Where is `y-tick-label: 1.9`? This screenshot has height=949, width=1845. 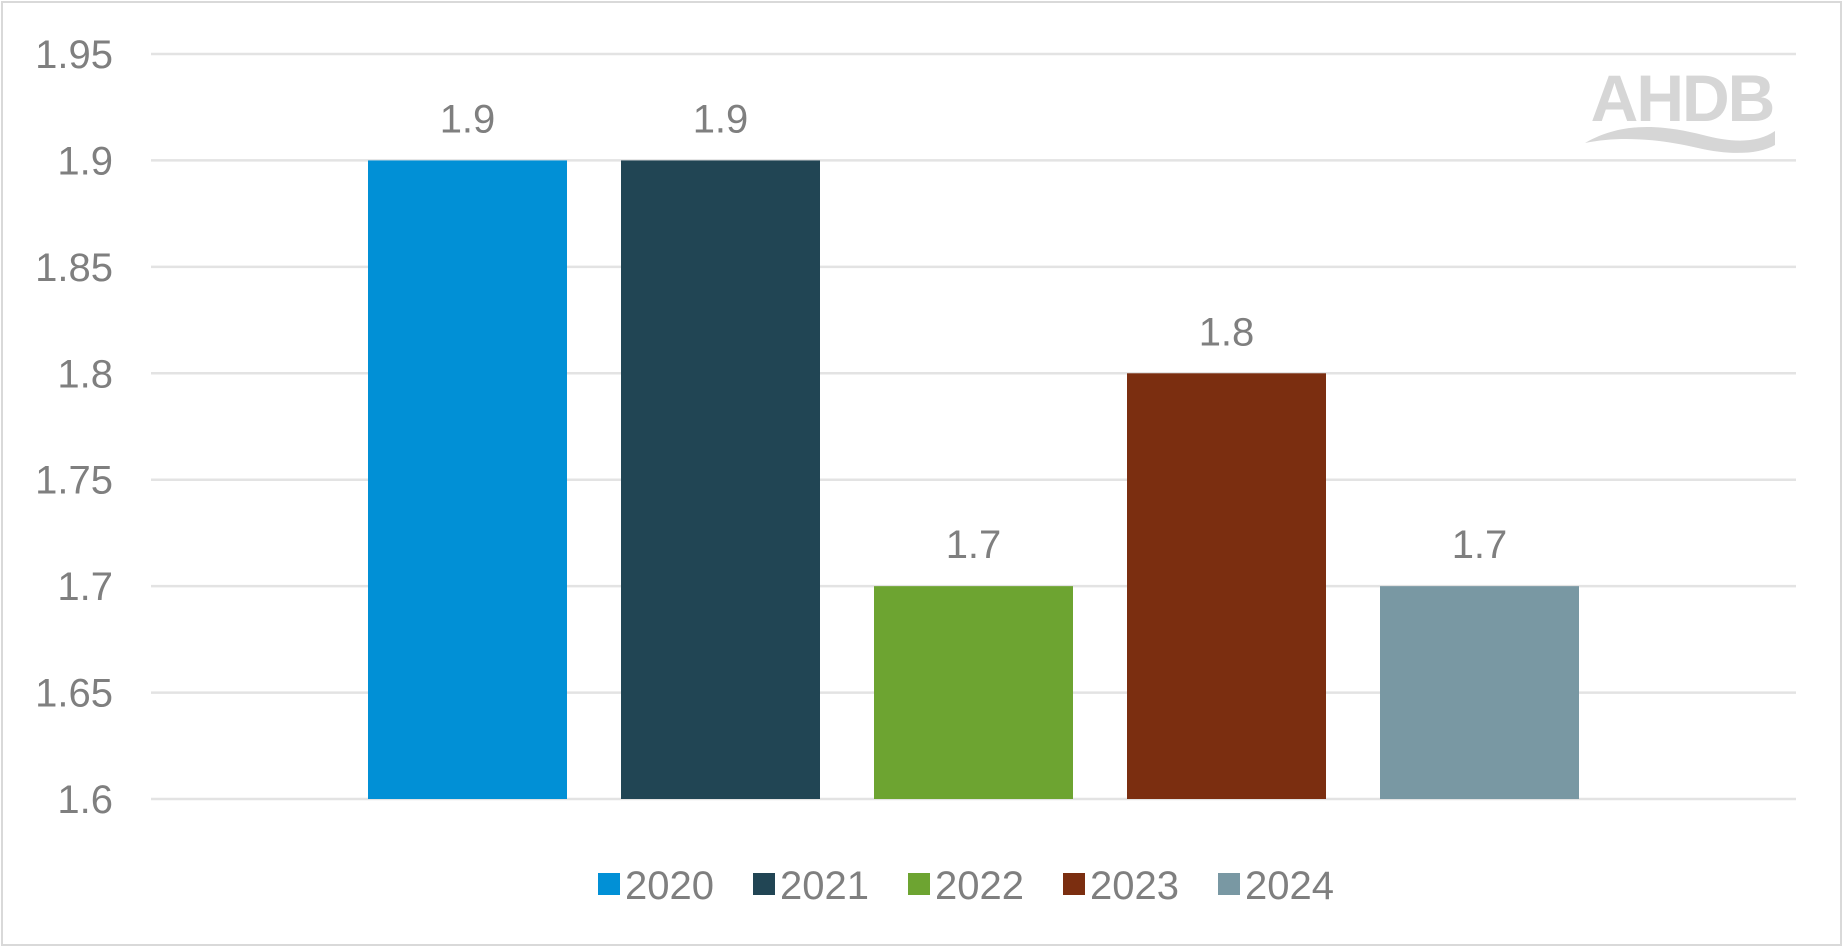 y-tick-label: 1.9 is located at coordinates (85, 161).